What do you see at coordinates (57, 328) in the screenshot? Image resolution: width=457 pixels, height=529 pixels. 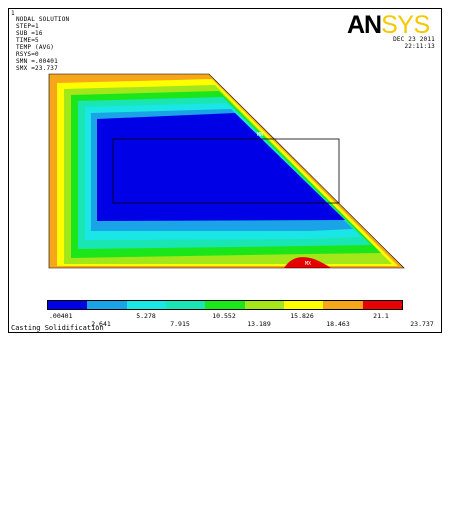 I see `plot-caption: Casting Solidification` at bounding box center [57, 328].